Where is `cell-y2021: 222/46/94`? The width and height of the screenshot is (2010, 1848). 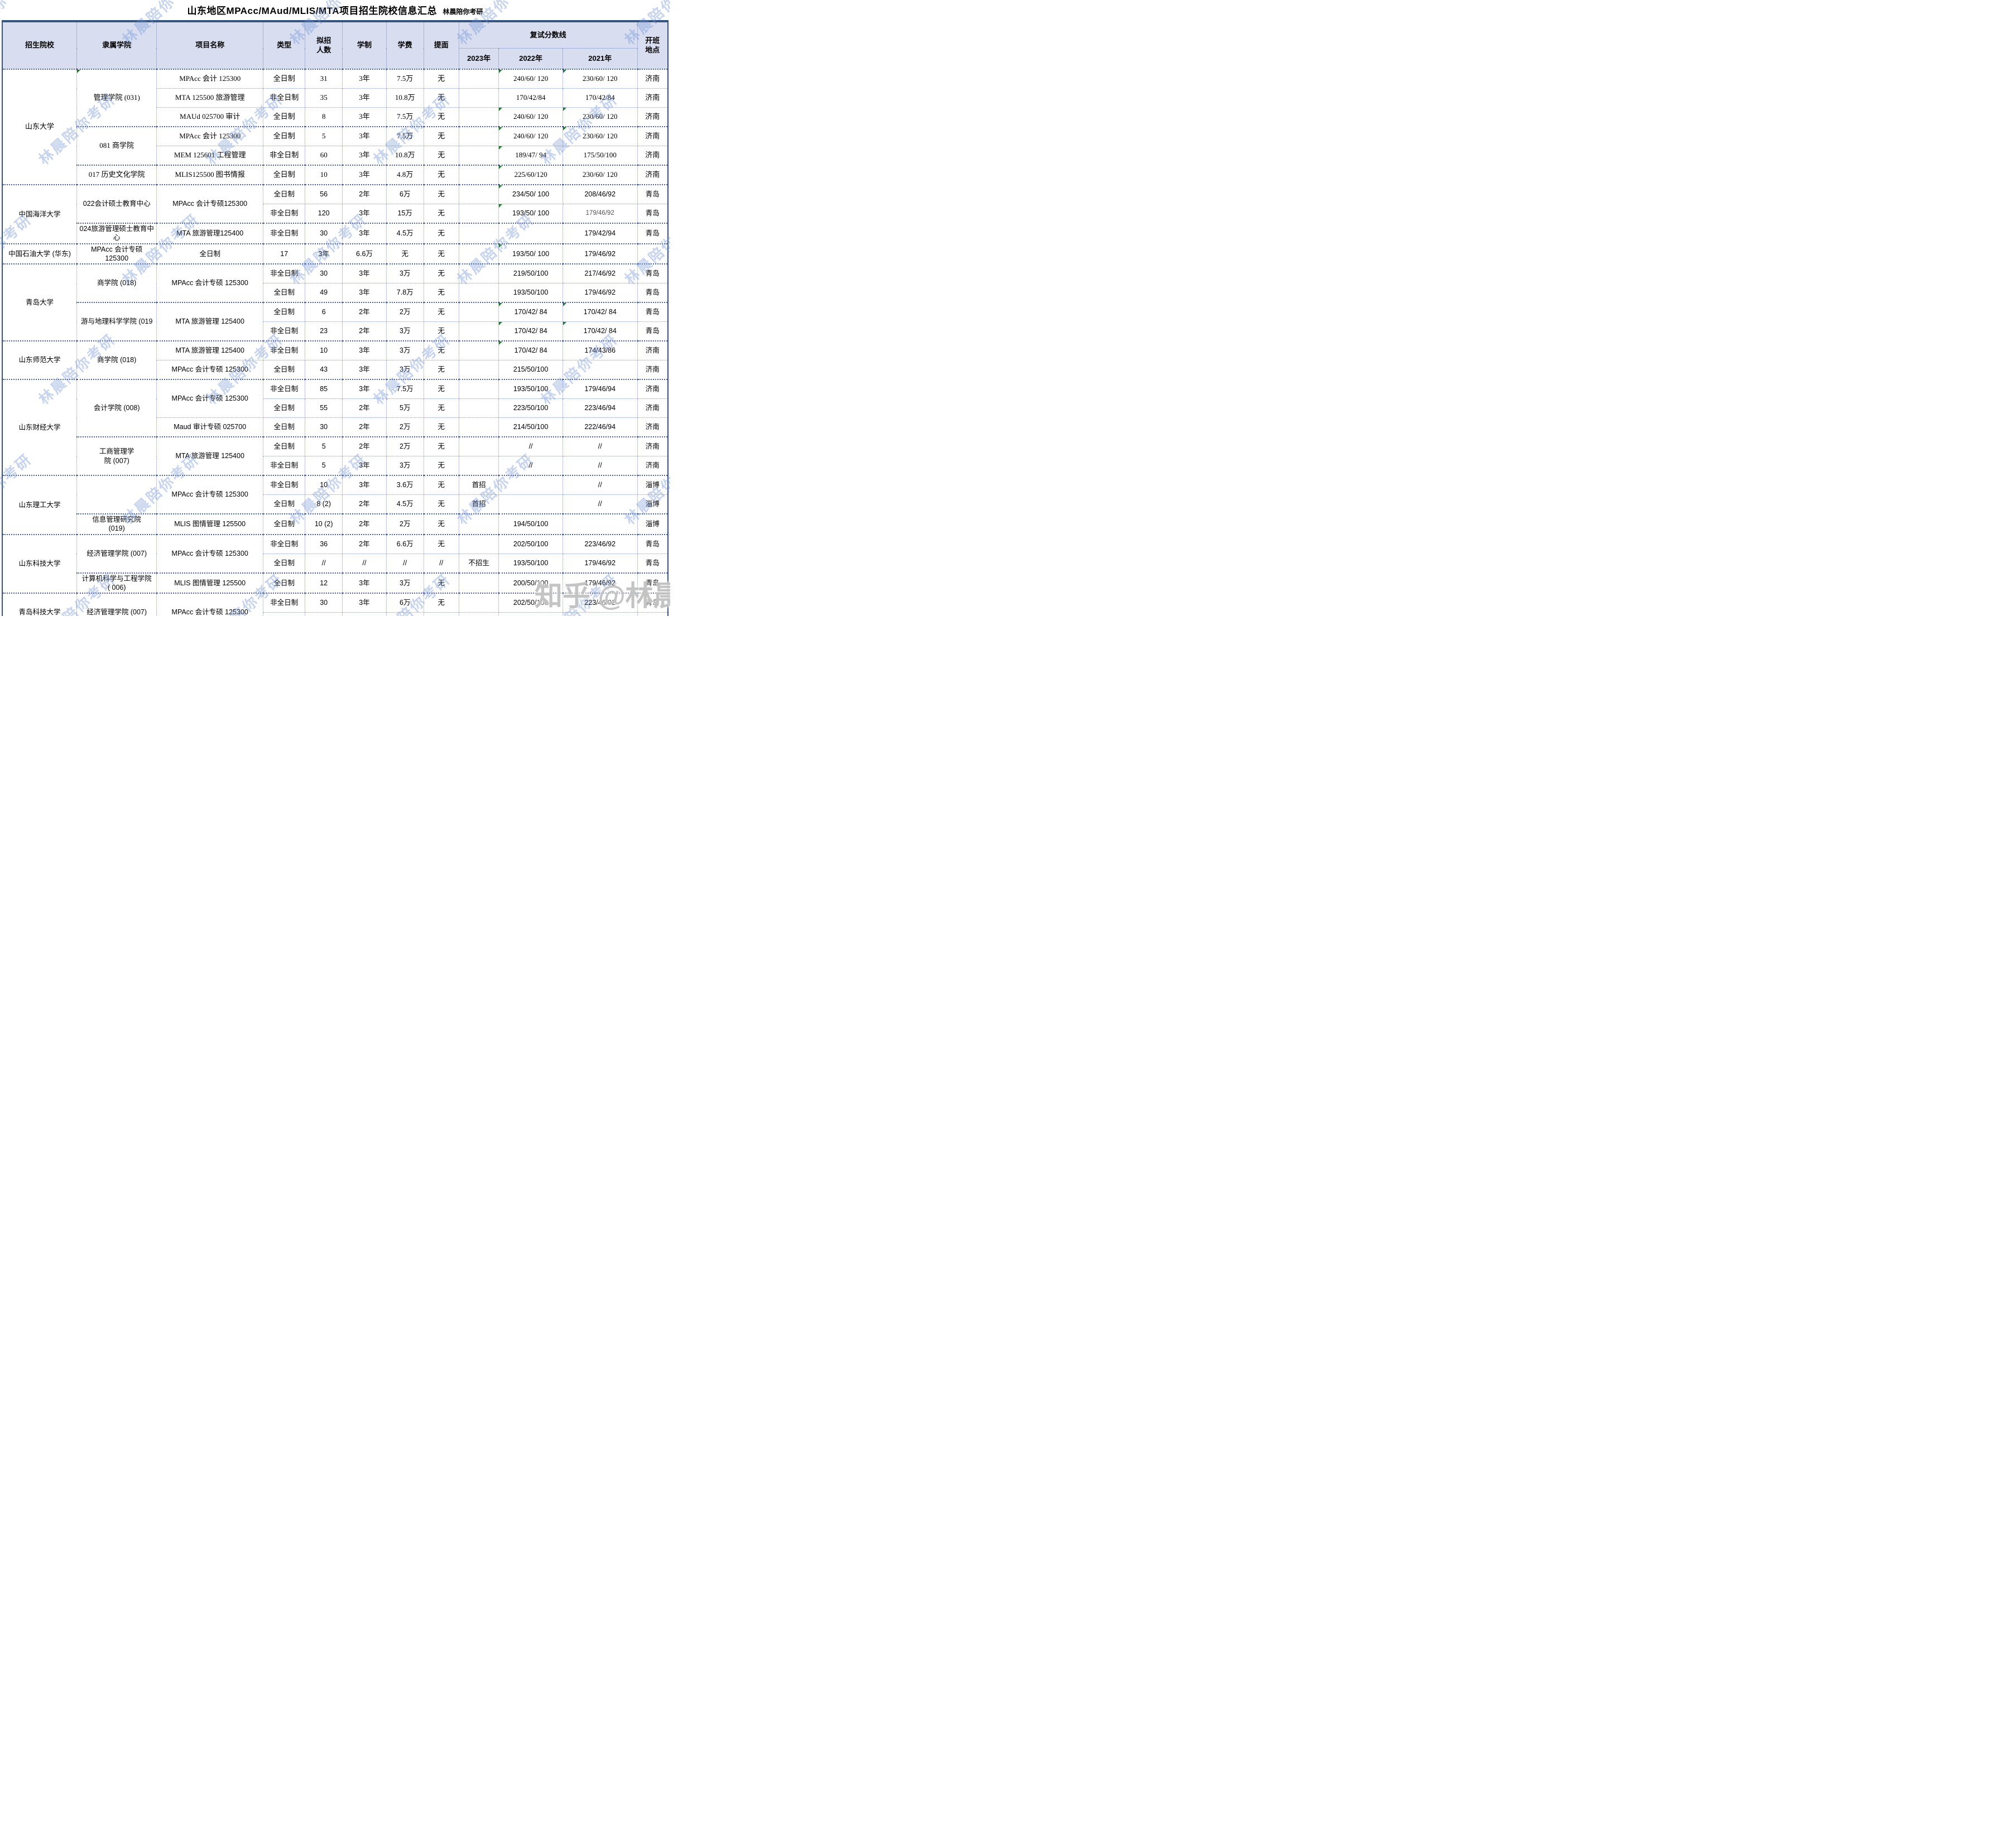
cell-y2021: 222/46/94 is located at coordinates (600, 427).